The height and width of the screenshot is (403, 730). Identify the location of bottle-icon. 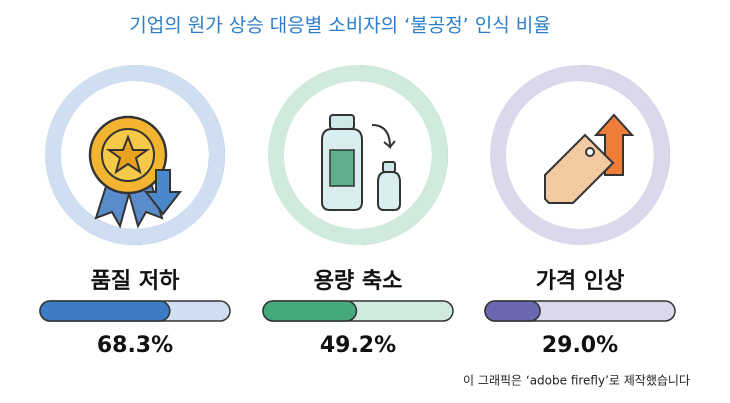
(361, 162).